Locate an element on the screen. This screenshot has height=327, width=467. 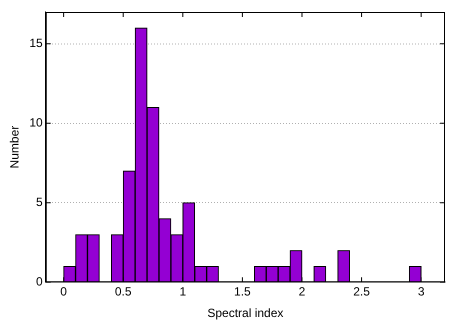
y-tick-label: 0 is located at coordinates (40, 281).